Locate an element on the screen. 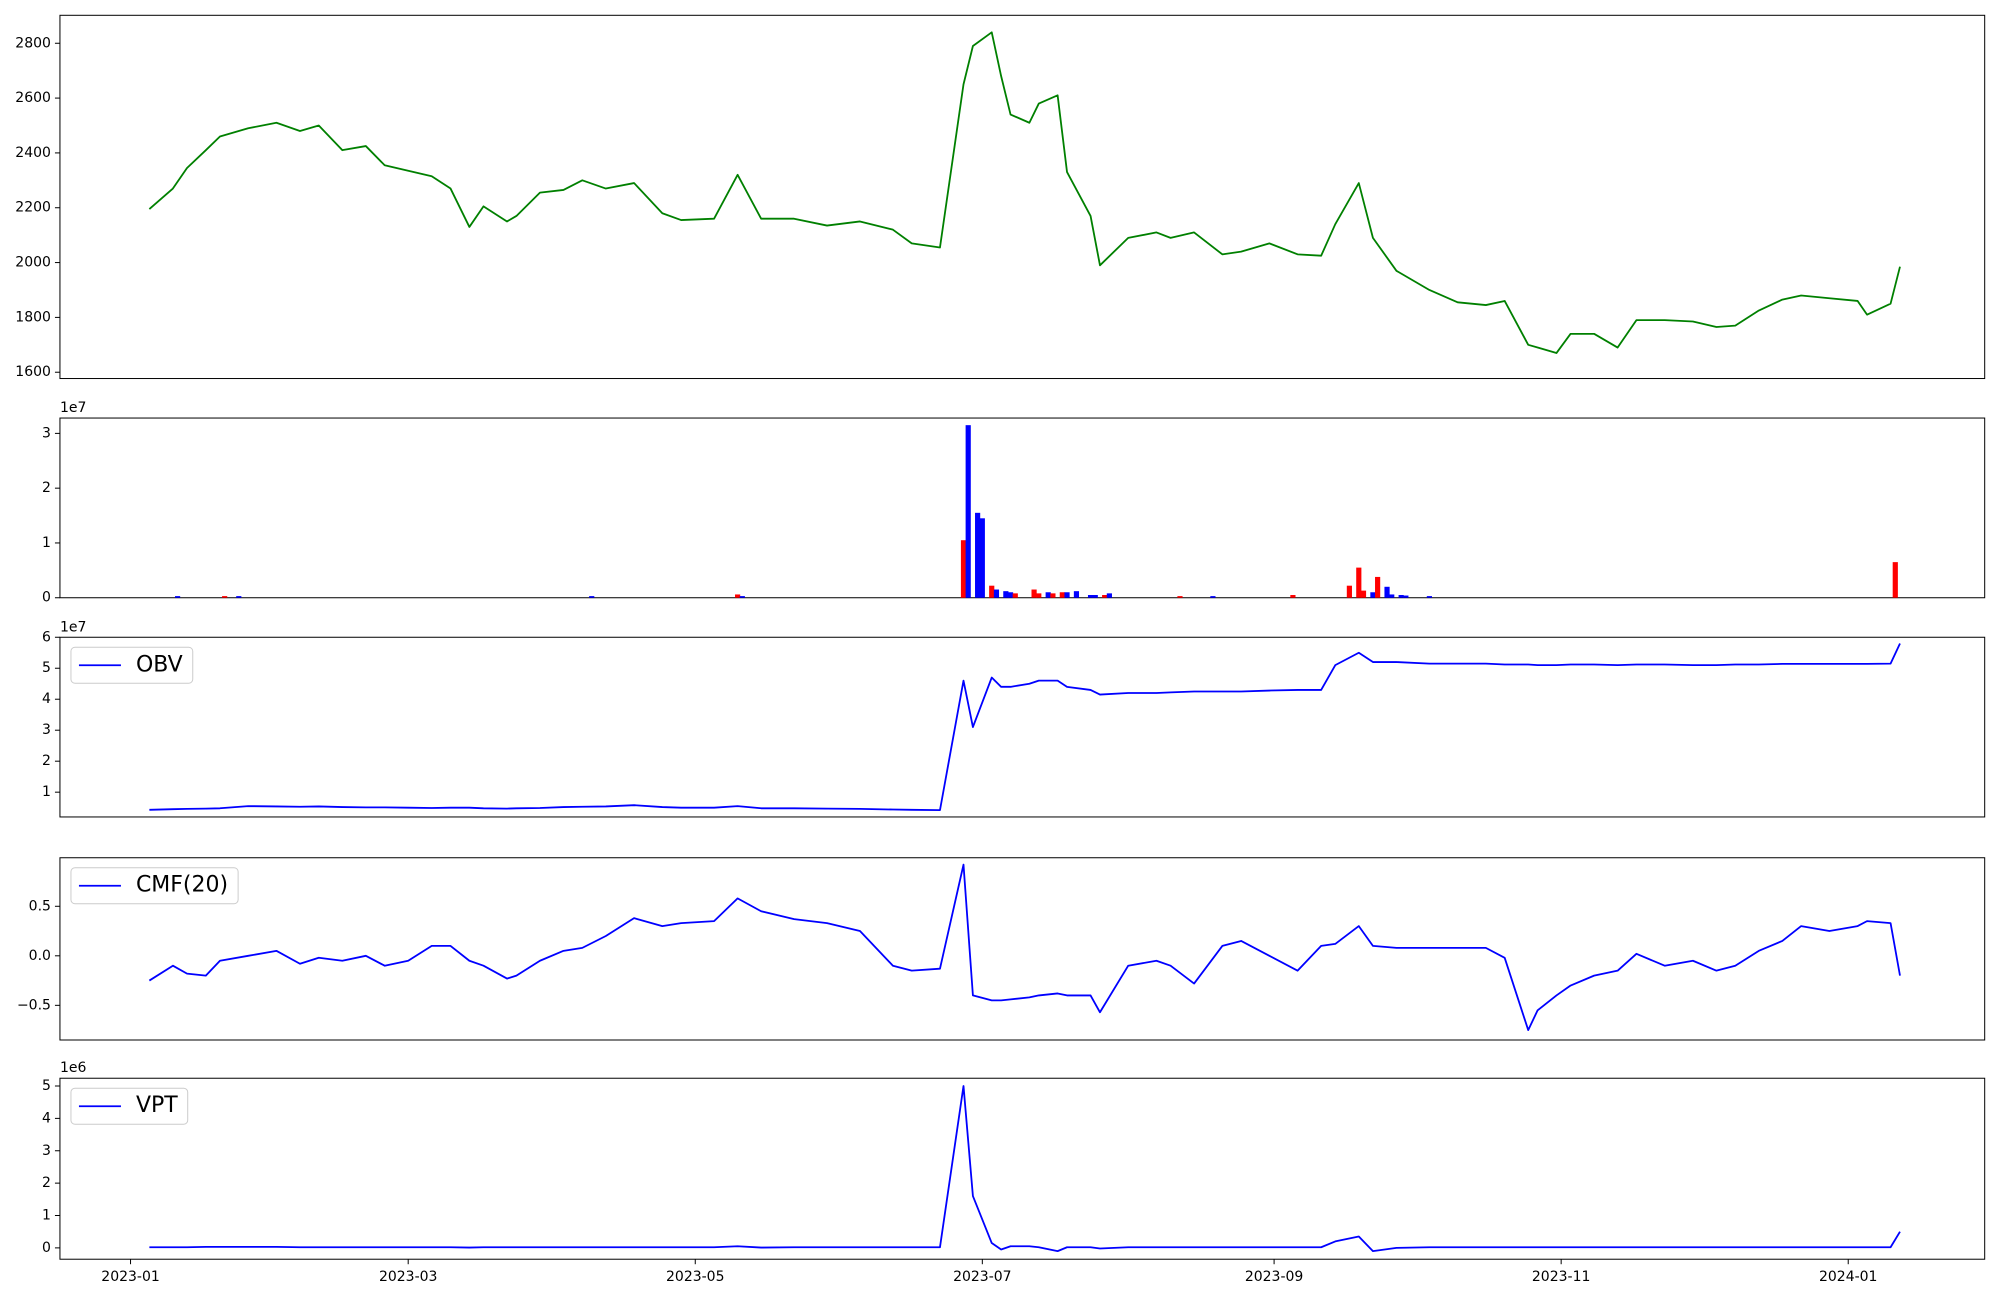 Image resolution: width=2000 pixels, height=1304 pixels. y-tick-label: 6 is located at coordinates (46, 637).